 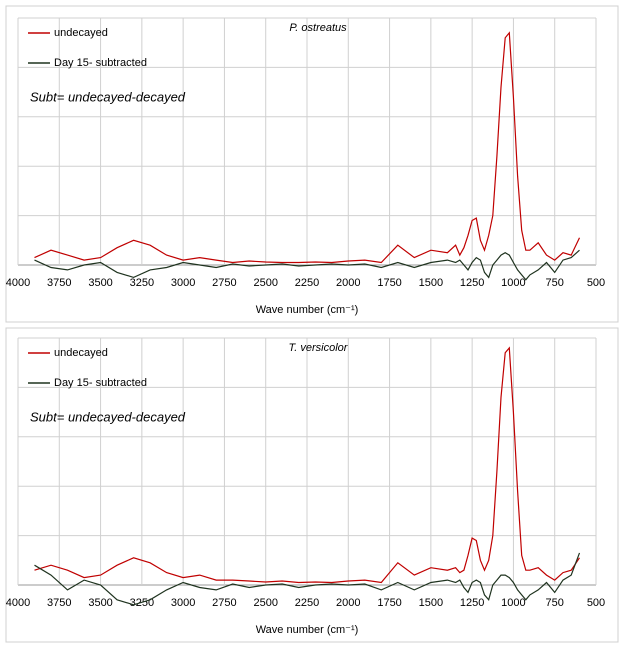 What do you see at coordinates (319, 348) in the screenshot?
I see `chart-title: T. versicolor` at bounding box center [319, 348].